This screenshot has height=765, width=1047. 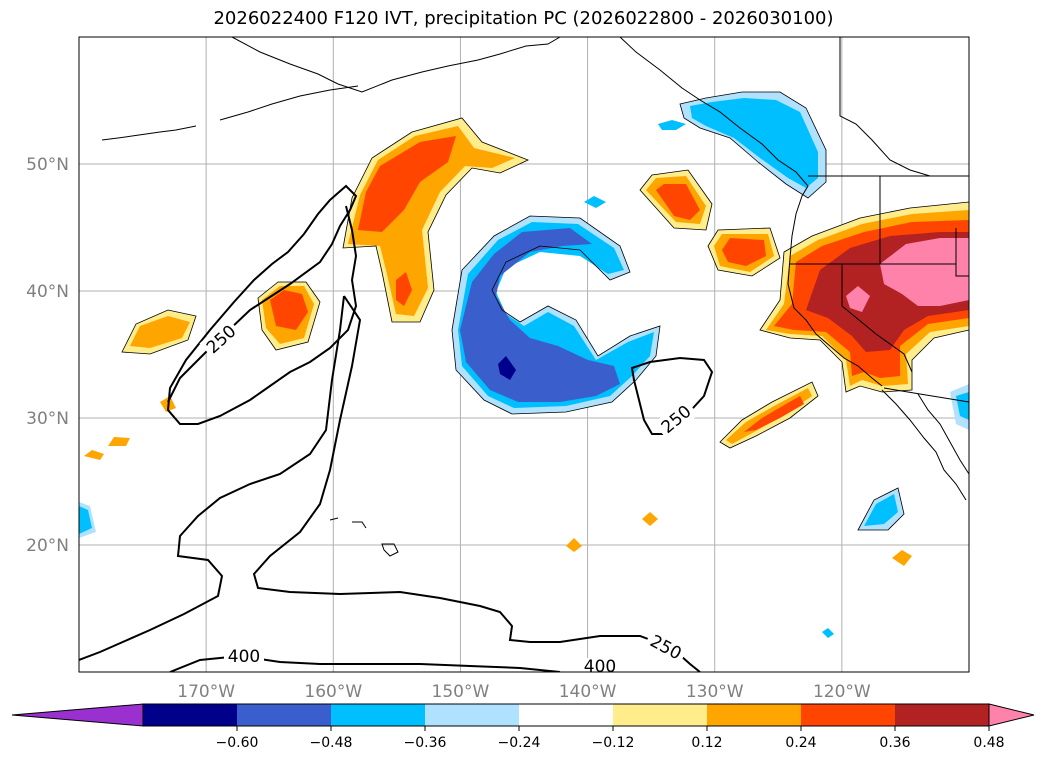 What do you see at coordinates (613, 743) in the screenshot?
I see `colorbar-tick-label: −0.12` at bounding box center [613, 743].